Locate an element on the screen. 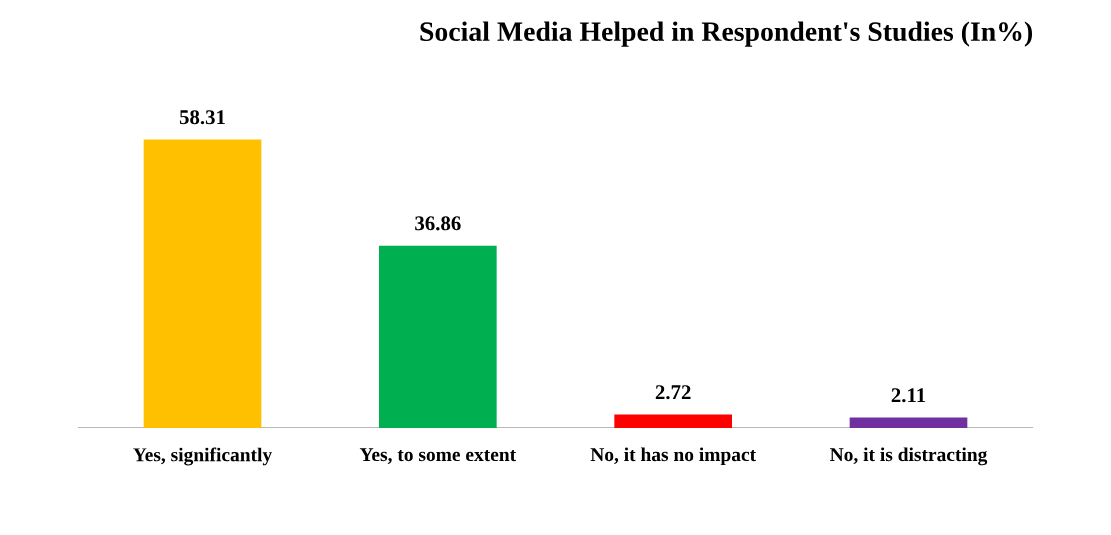  data-label: 36.86 is located at coordinates (438, 223).